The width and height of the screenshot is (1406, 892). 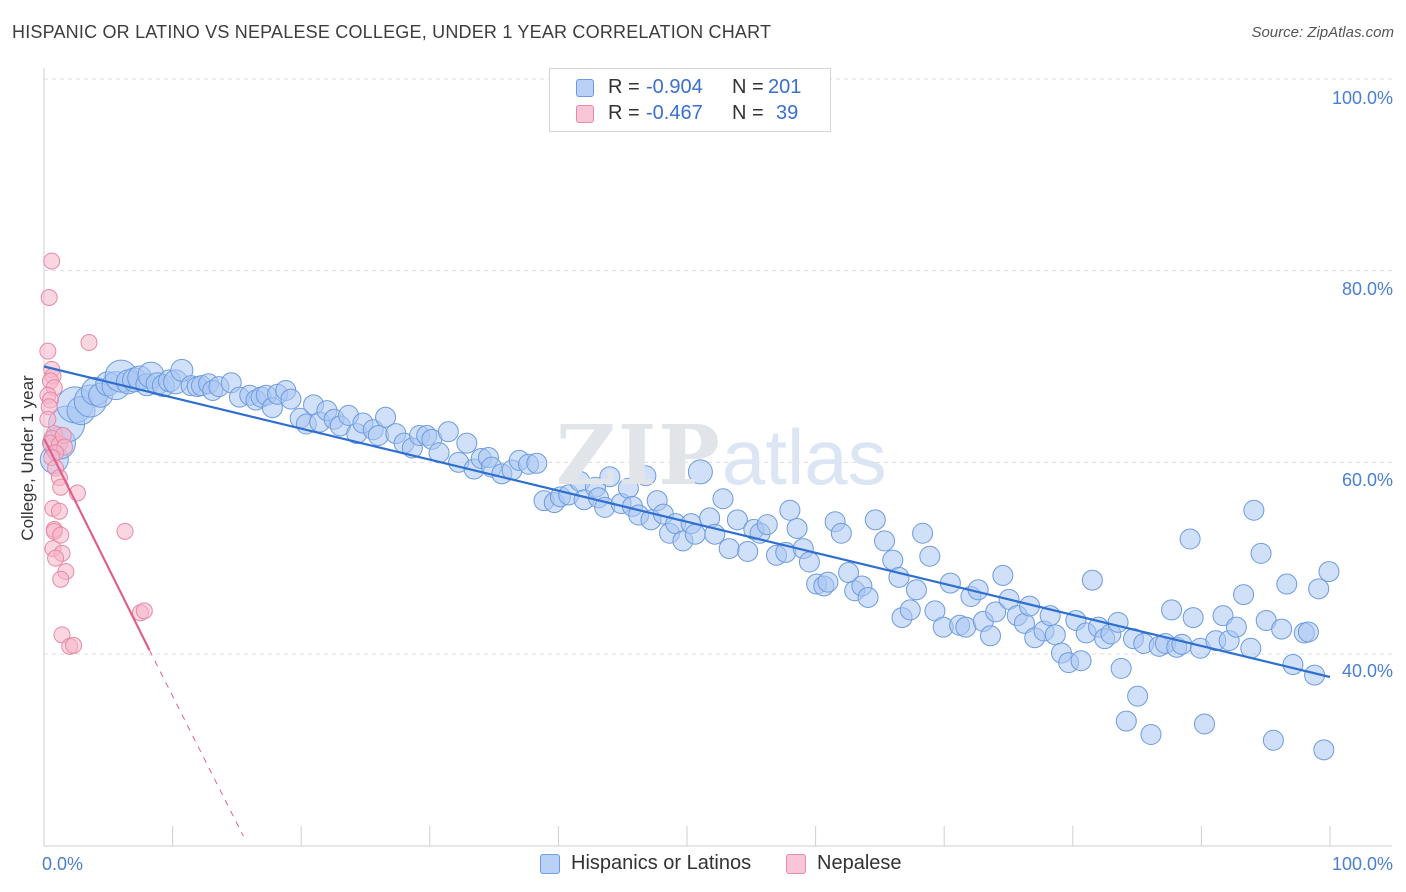 I want to click on legend-n-label: N =, so click(x=748, y=87).